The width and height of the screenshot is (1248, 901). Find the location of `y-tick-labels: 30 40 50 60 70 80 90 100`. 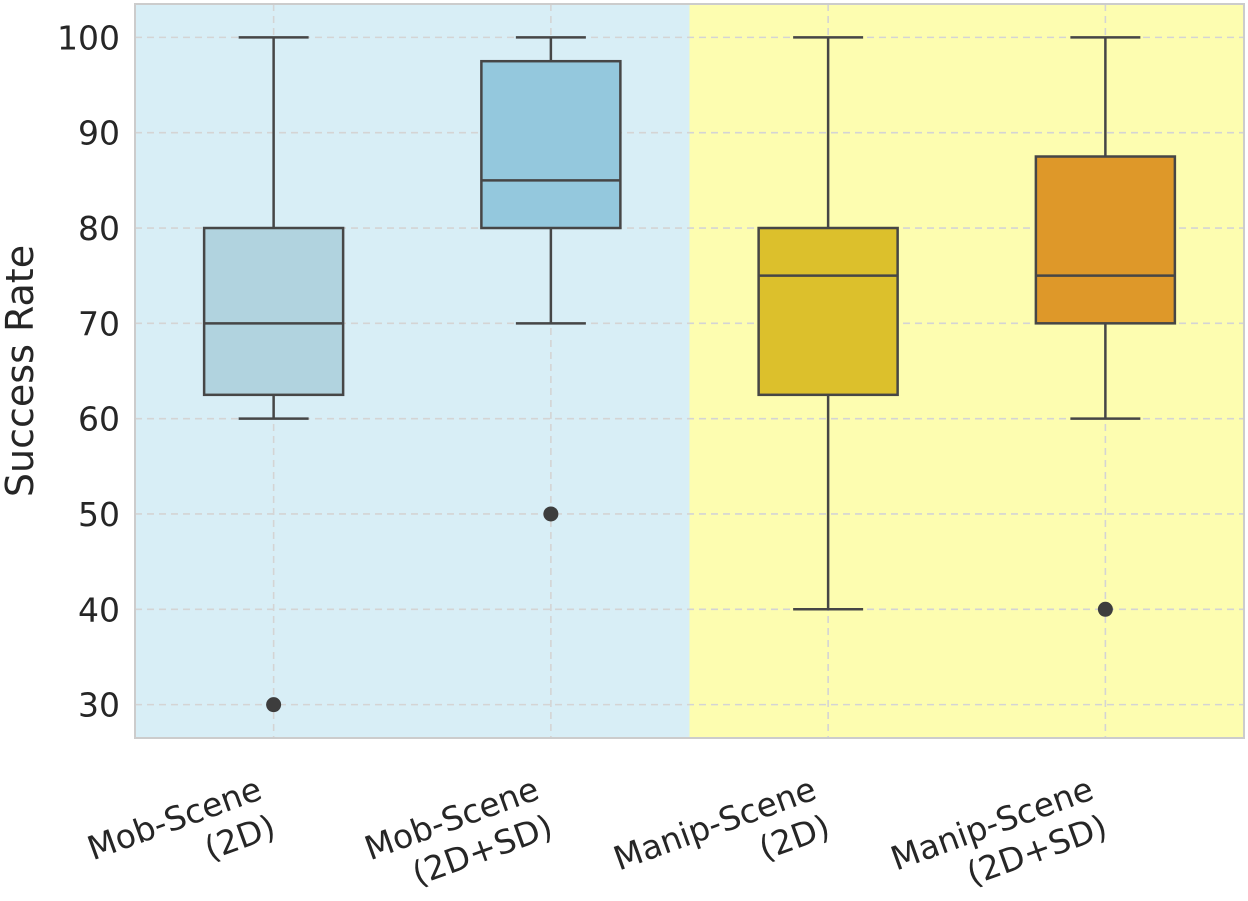

y-tick-labels: 30 40 50 60 70 80 90 100 is located at coordinates (88, 371).